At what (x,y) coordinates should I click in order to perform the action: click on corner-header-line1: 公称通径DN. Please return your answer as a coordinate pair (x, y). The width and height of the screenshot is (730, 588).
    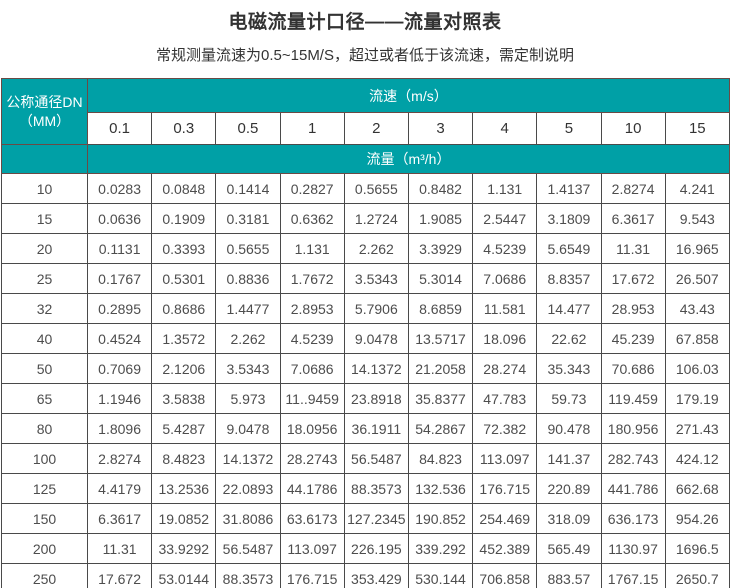
    Looking at the image, I should click on (44, 101).